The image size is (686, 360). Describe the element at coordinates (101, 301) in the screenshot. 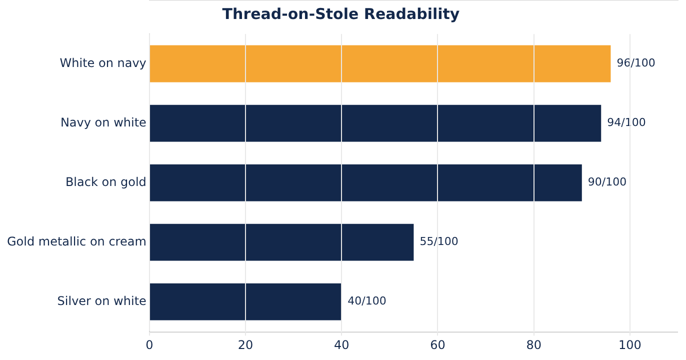

I see `y-tick-label: Silver on white` at that location.